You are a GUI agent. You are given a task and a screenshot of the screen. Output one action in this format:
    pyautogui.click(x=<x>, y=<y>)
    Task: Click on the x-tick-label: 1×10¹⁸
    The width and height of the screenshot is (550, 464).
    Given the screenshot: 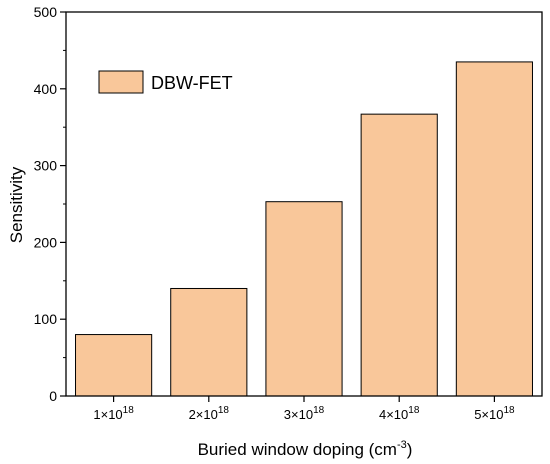 What is the action you would take?
    pyautogui.click(x=113, y=413)
    